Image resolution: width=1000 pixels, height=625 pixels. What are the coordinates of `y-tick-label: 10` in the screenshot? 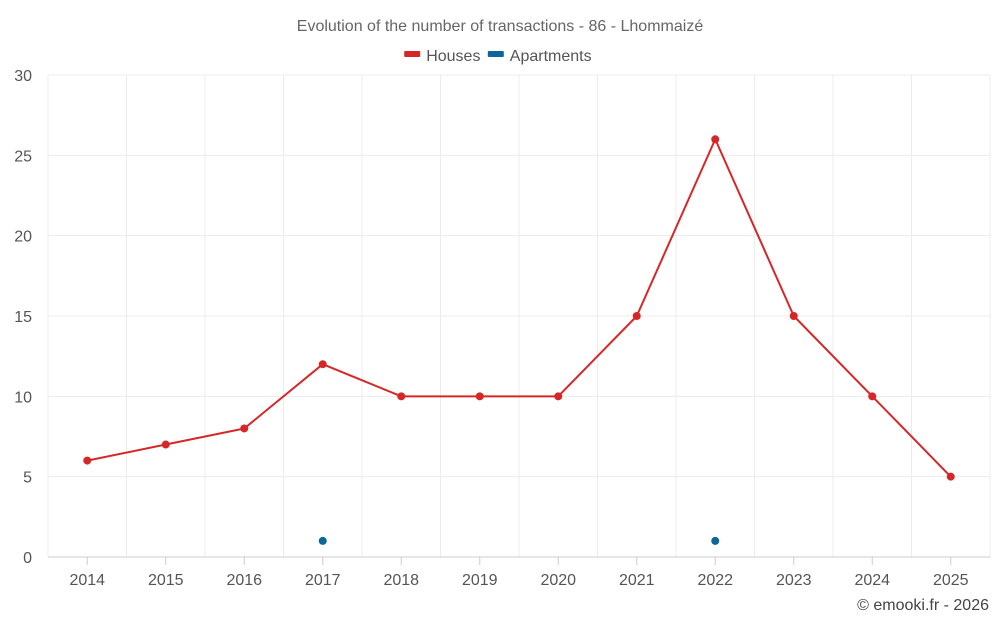 It's located at (23, 397).